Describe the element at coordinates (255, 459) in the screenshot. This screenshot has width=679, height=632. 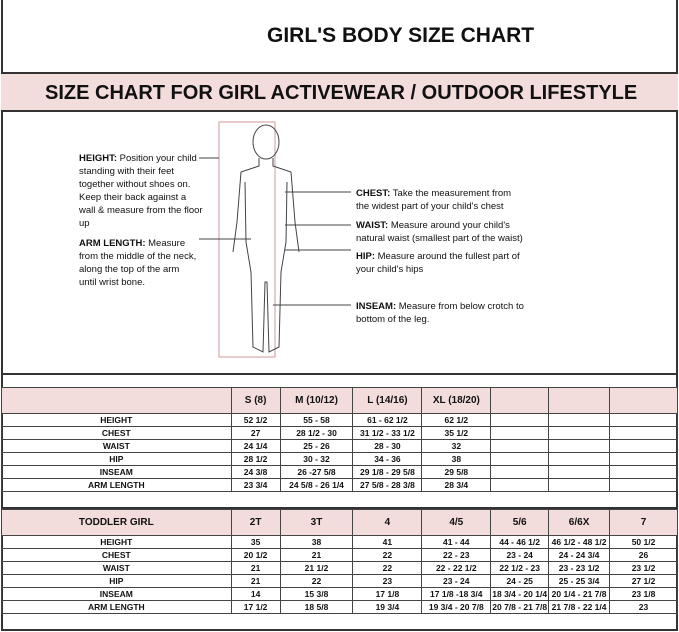
I see `table-cell: 28 1/2` at that location.